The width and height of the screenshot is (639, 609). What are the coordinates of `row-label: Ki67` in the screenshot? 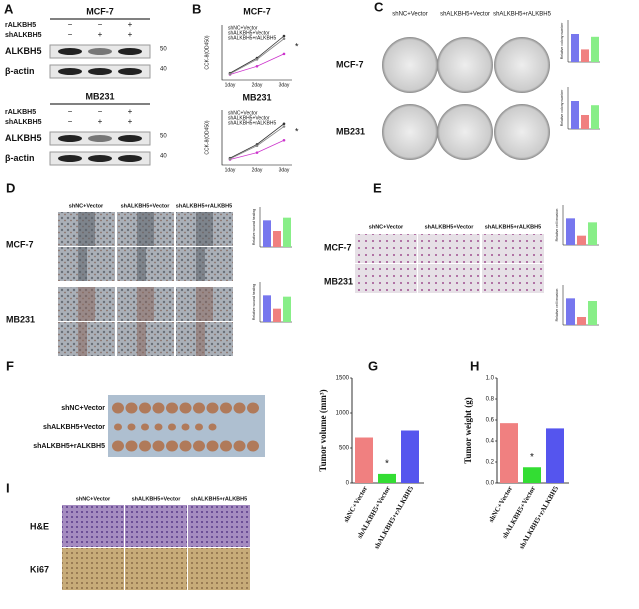 It's located at (39, 569).